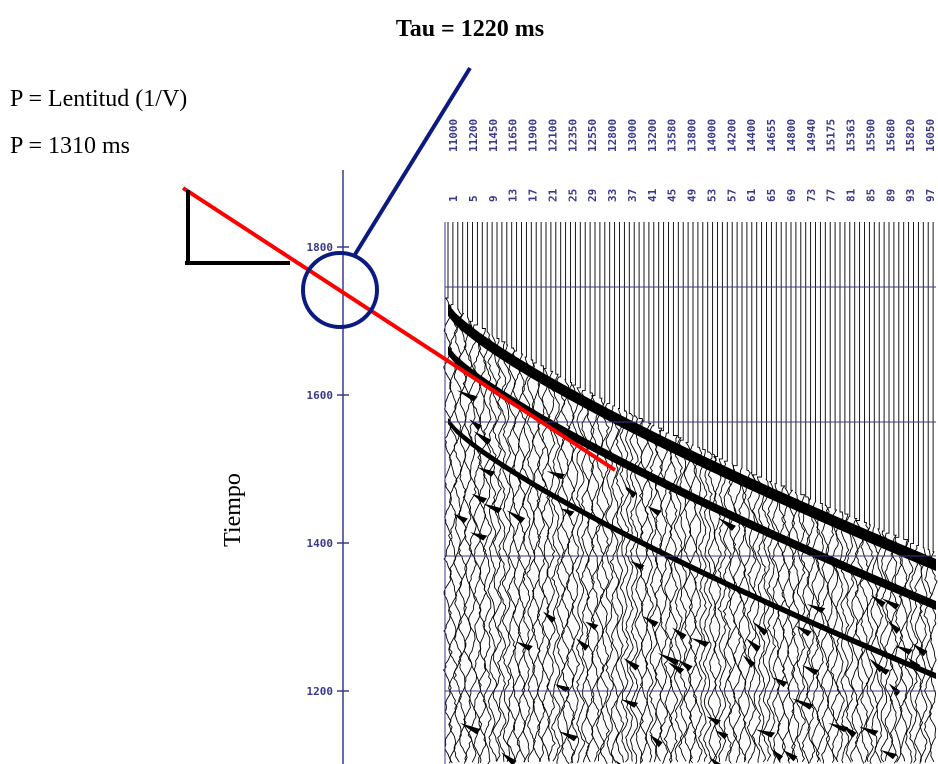  What do you see at coordinates (930, 195) in the screenshot?
I see `trace-label: 97` at bounding box center [930, 195].